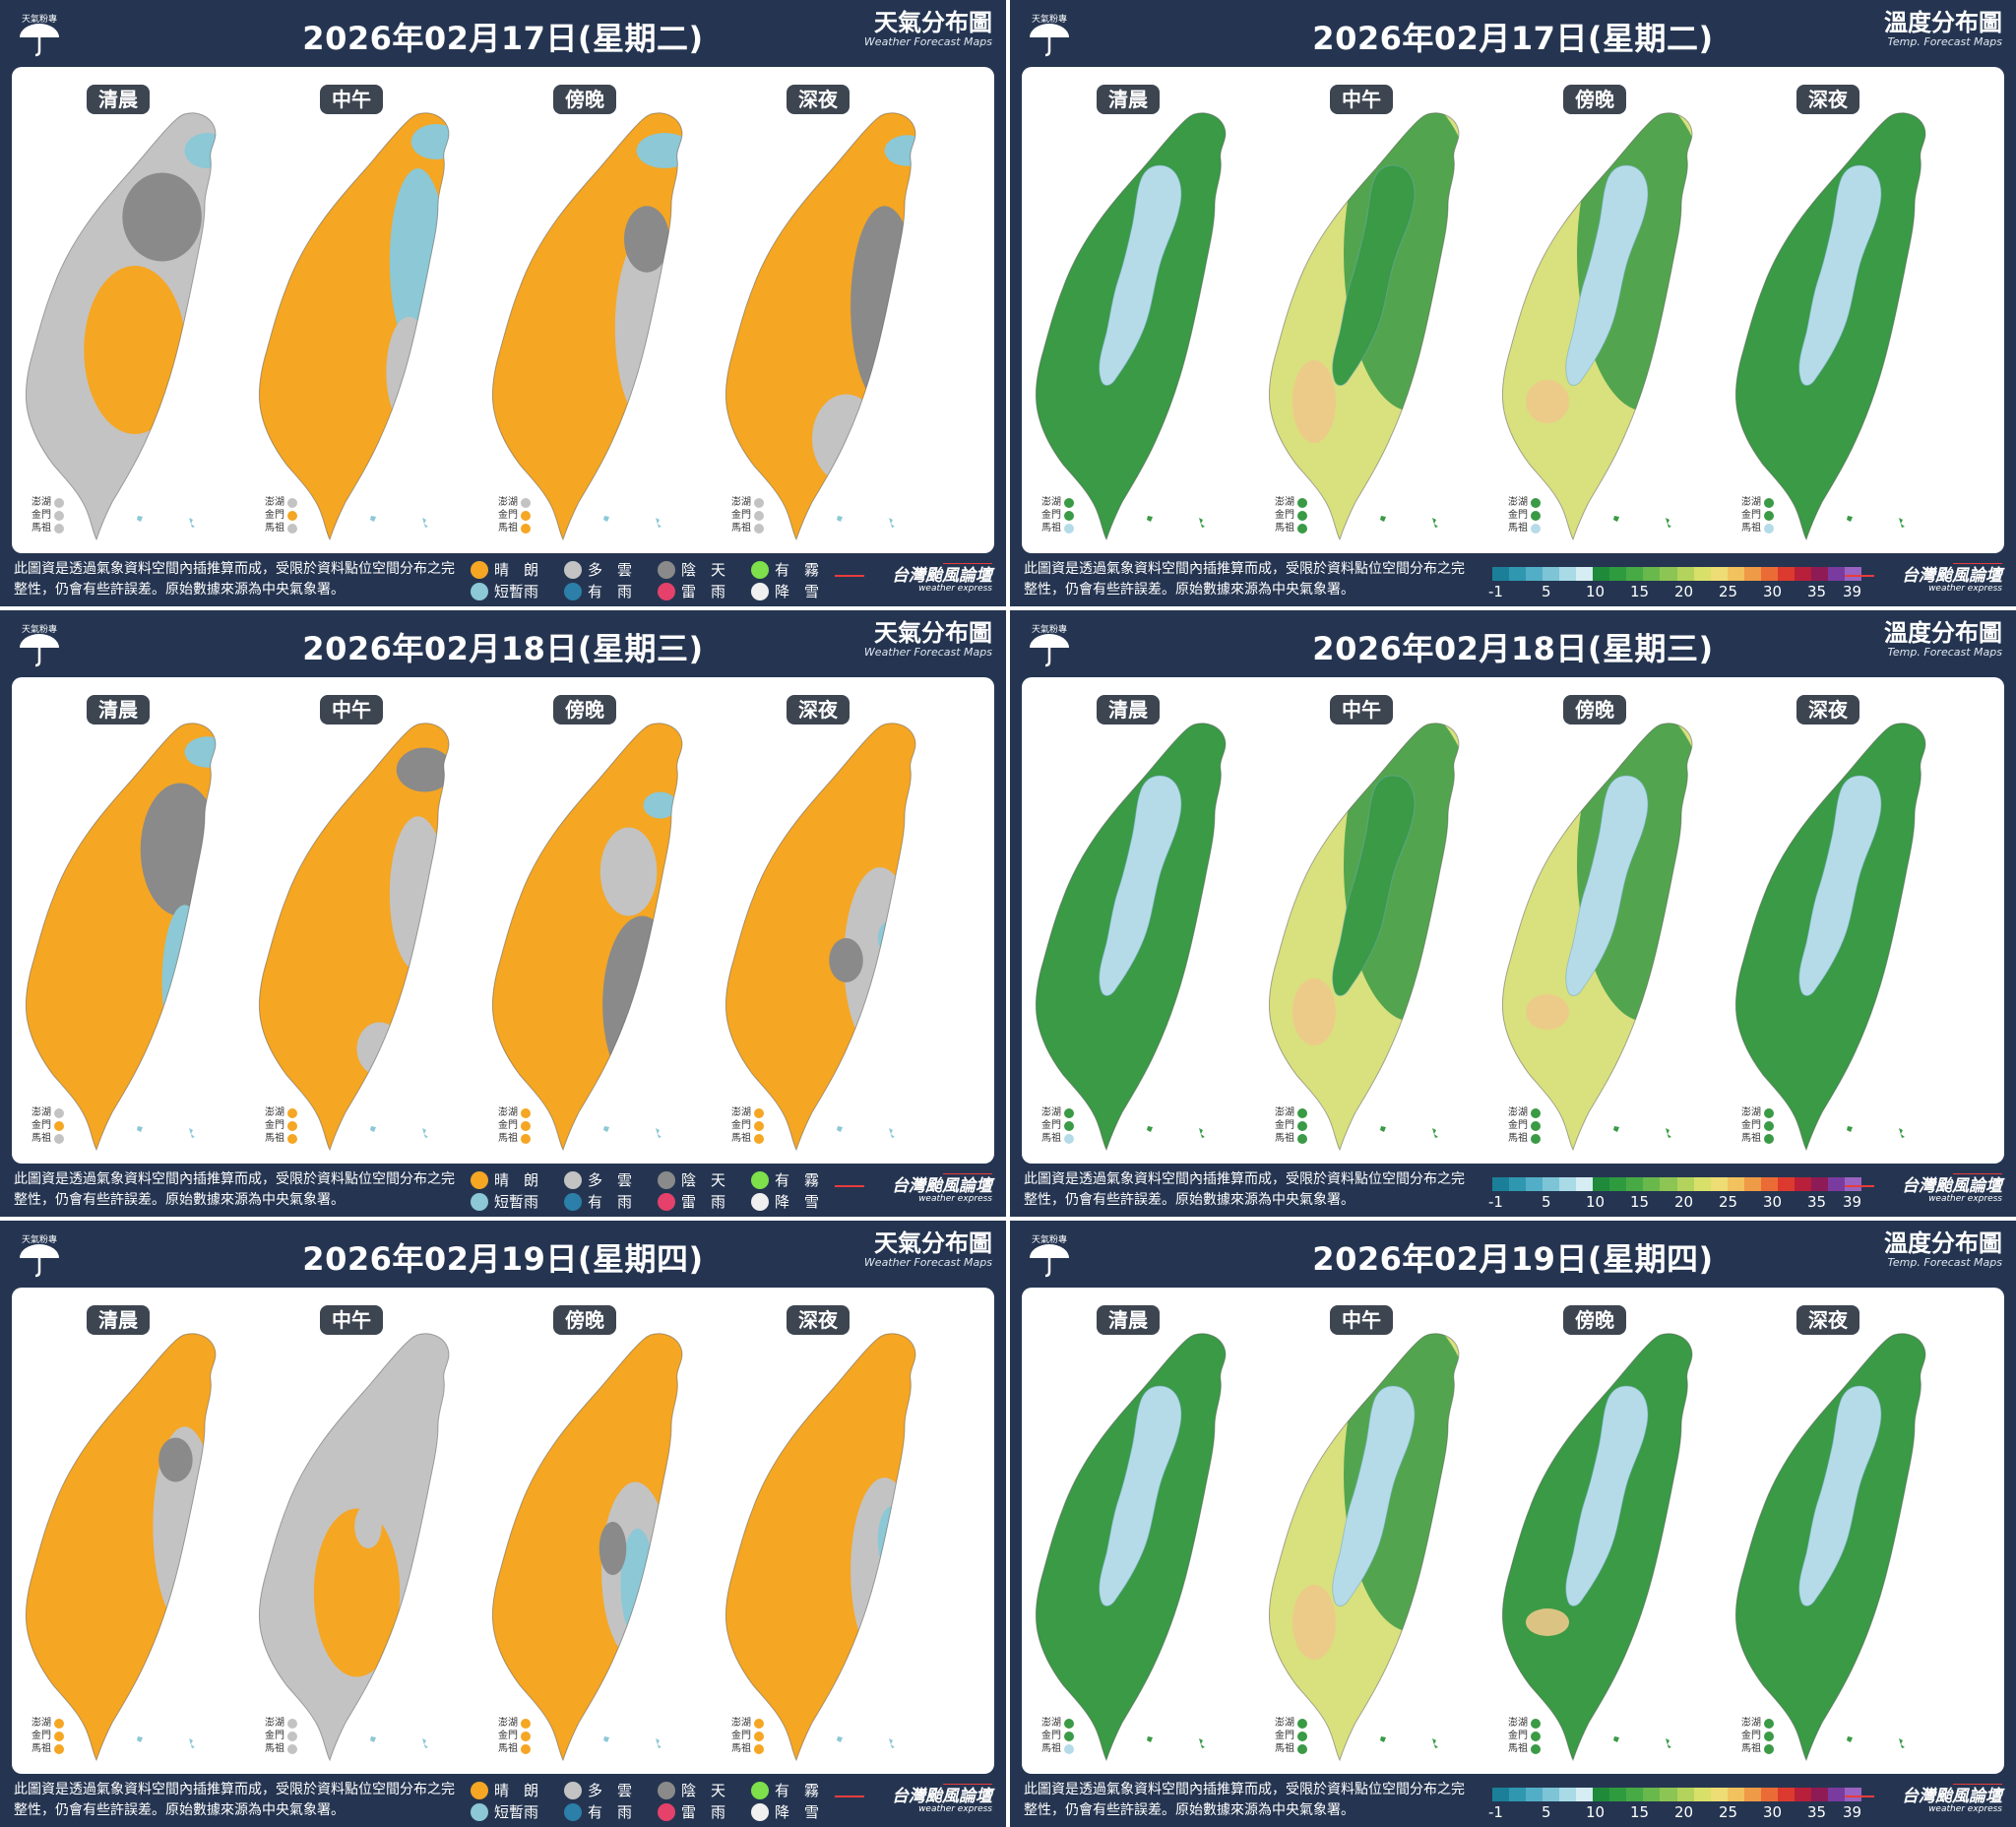 The width and height of the screenshot is (2016, 1827). Describe the element at coordinates (927, 1262) in the screenshot. I see `panel-title-en: Weather Forecast Maps` at that location.